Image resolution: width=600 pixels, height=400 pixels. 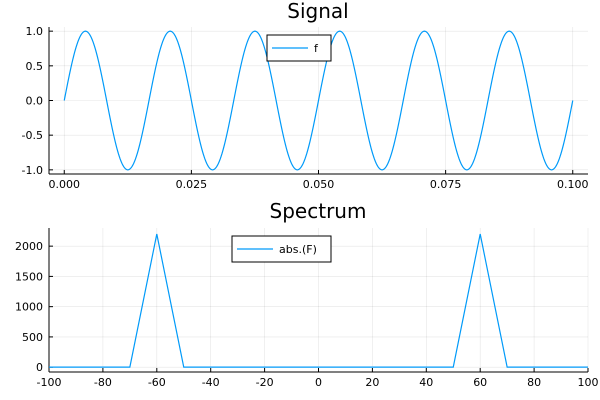 I want to click on signal-xtick-label: 0.000, so click(x=65, y=184).